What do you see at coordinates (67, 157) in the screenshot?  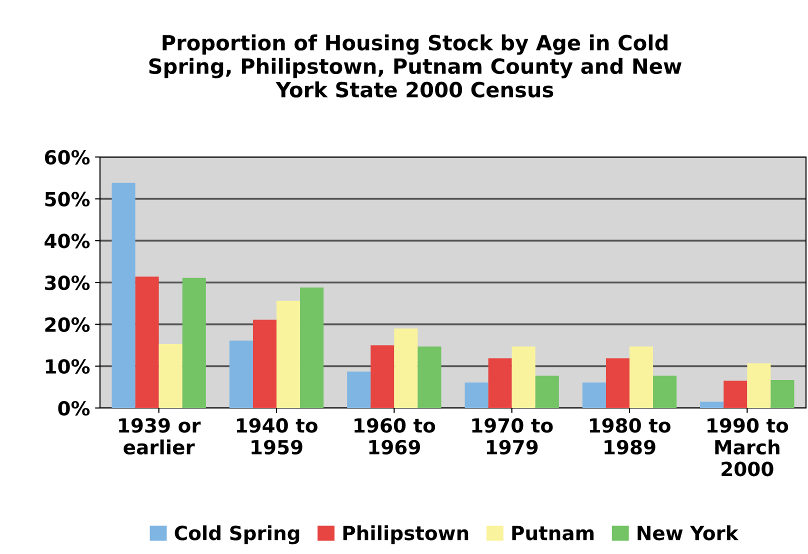 I see `y-tick-label: 60%` at bounding box center [67, 157].